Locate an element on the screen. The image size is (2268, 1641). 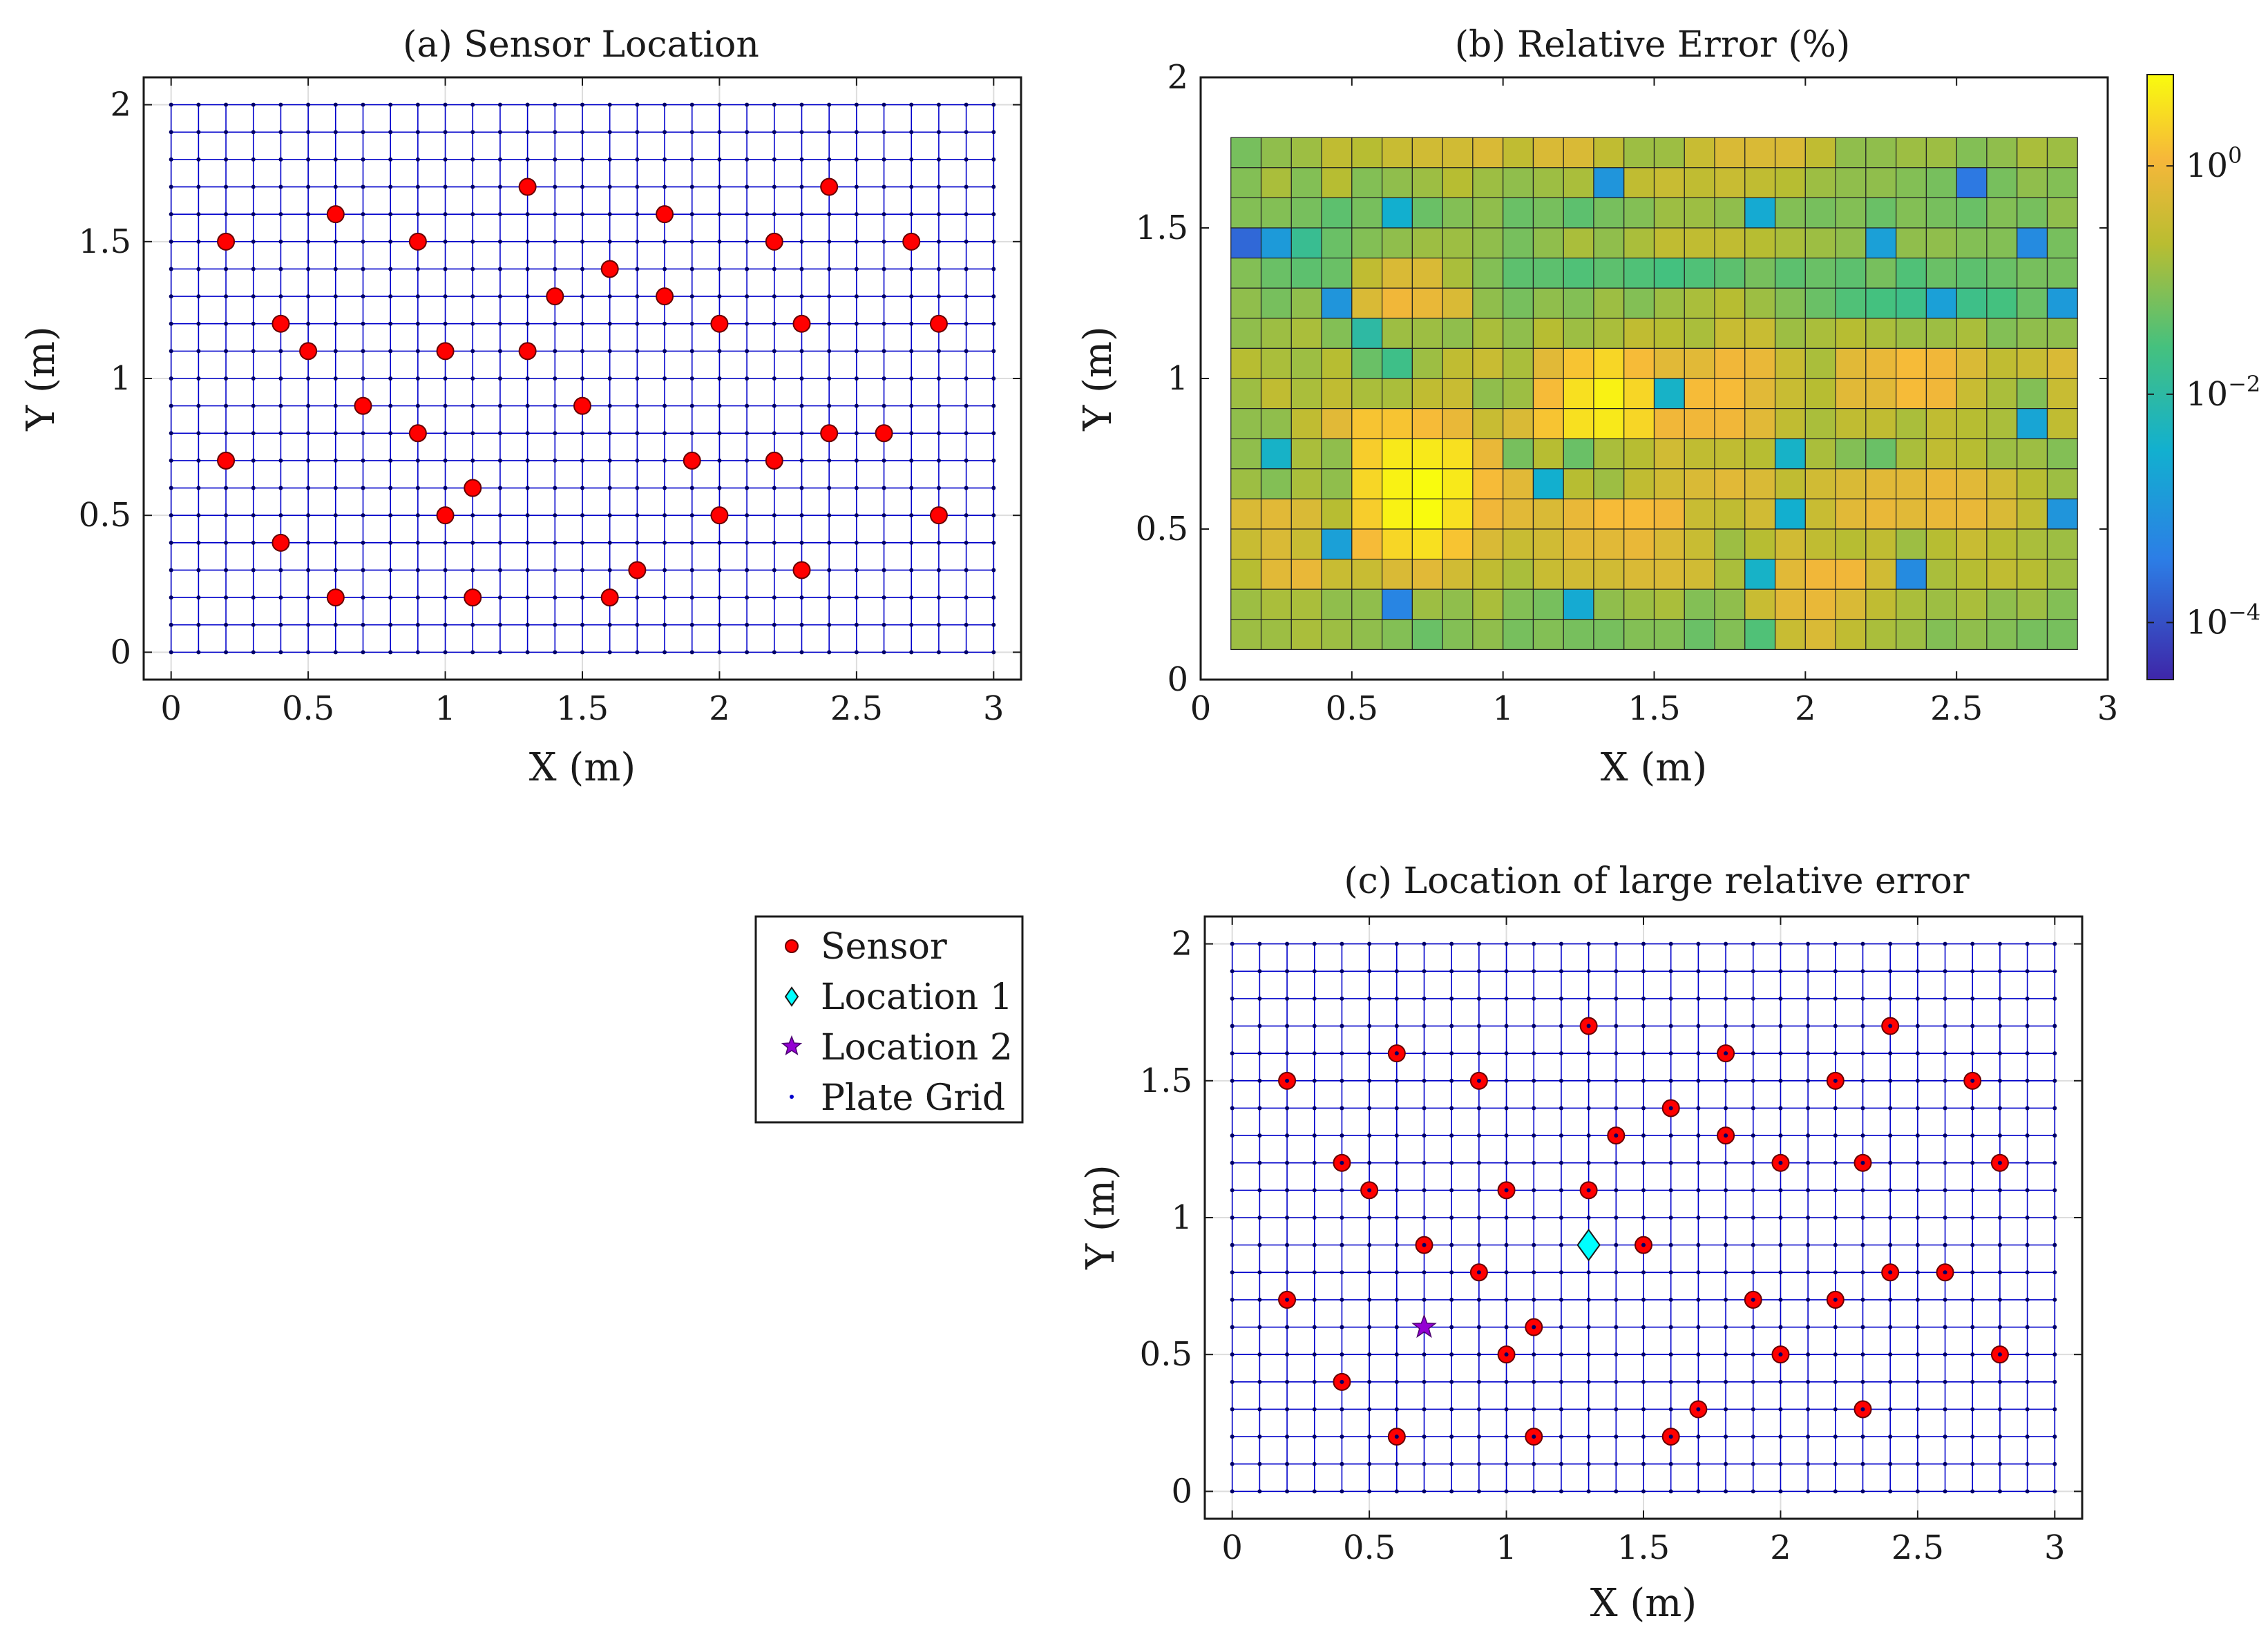
panel-a-sensor-marker is located at coordinates (774, 241).